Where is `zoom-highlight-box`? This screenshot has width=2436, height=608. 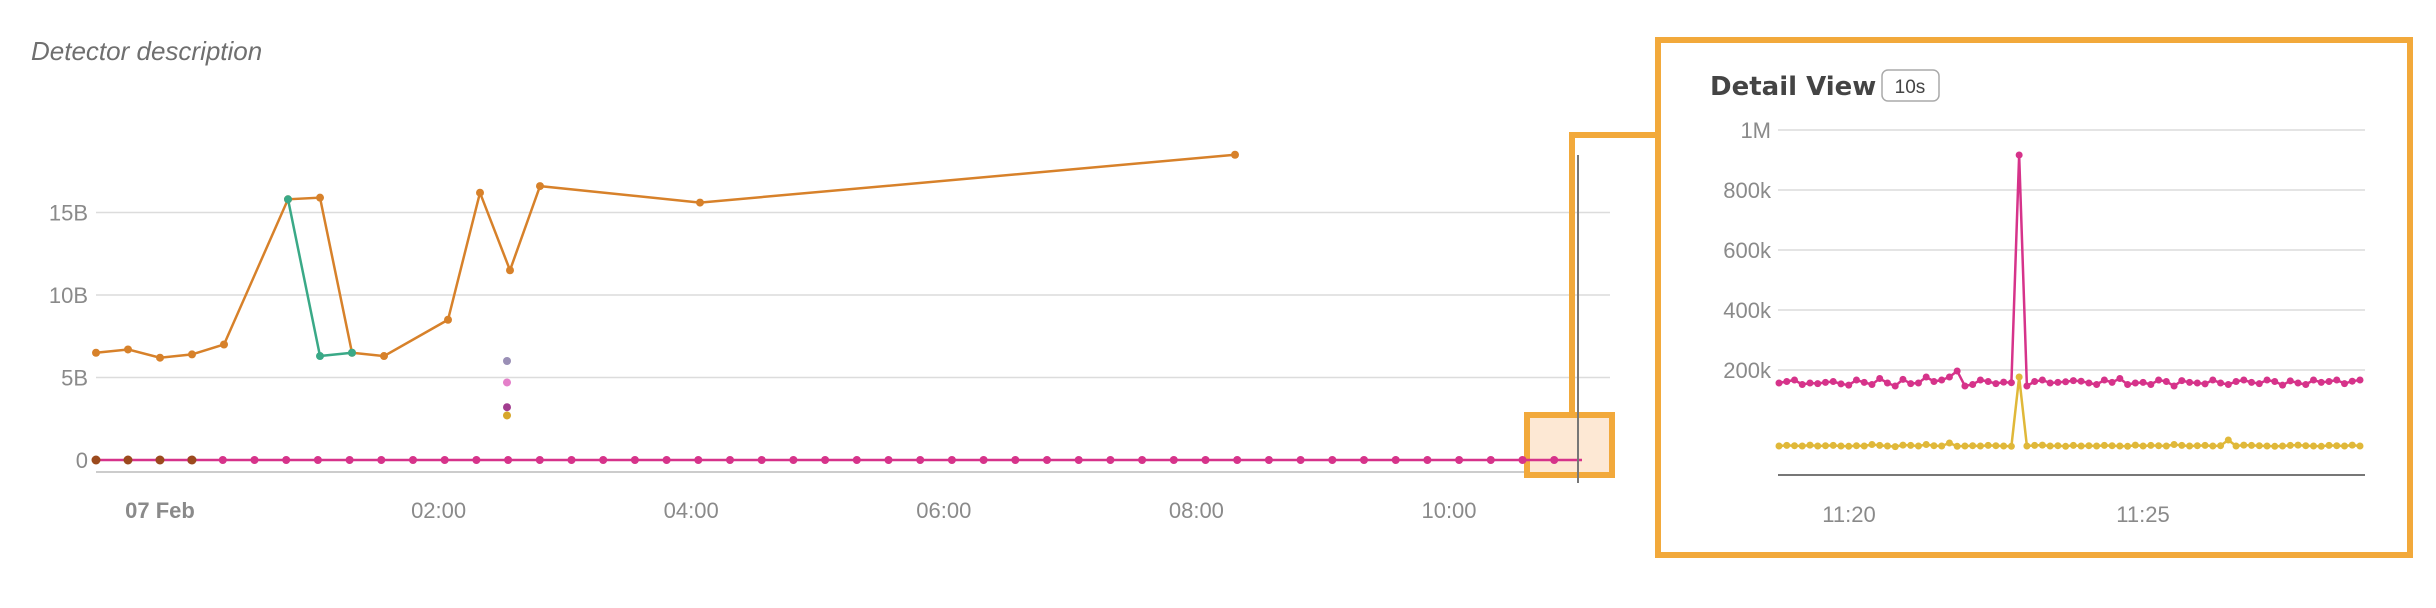
zoom-highlight-box is located at coordinates (1569, 445).